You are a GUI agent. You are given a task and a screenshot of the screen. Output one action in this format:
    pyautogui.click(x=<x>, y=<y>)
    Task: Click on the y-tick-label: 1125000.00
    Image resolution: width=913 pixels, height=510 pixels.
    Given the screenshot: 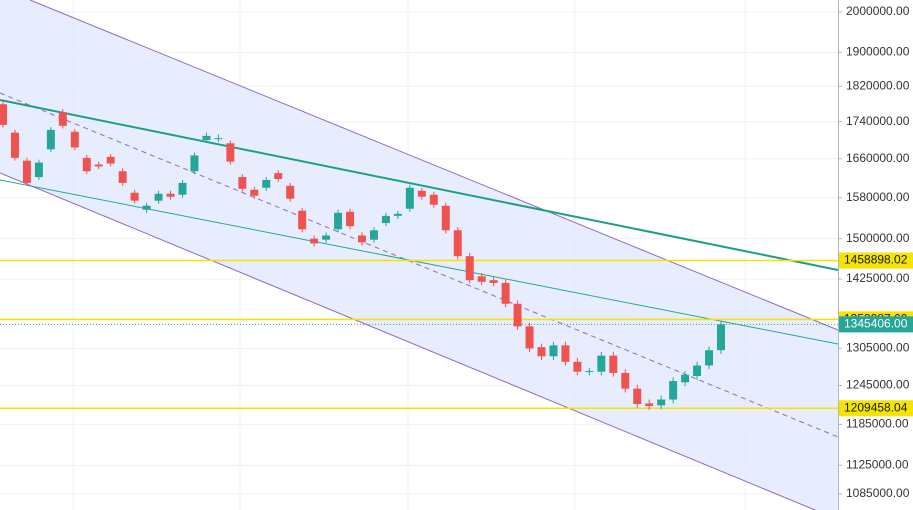 What is the action you would take?
    pyautogui.click(x=877, y=465)
    